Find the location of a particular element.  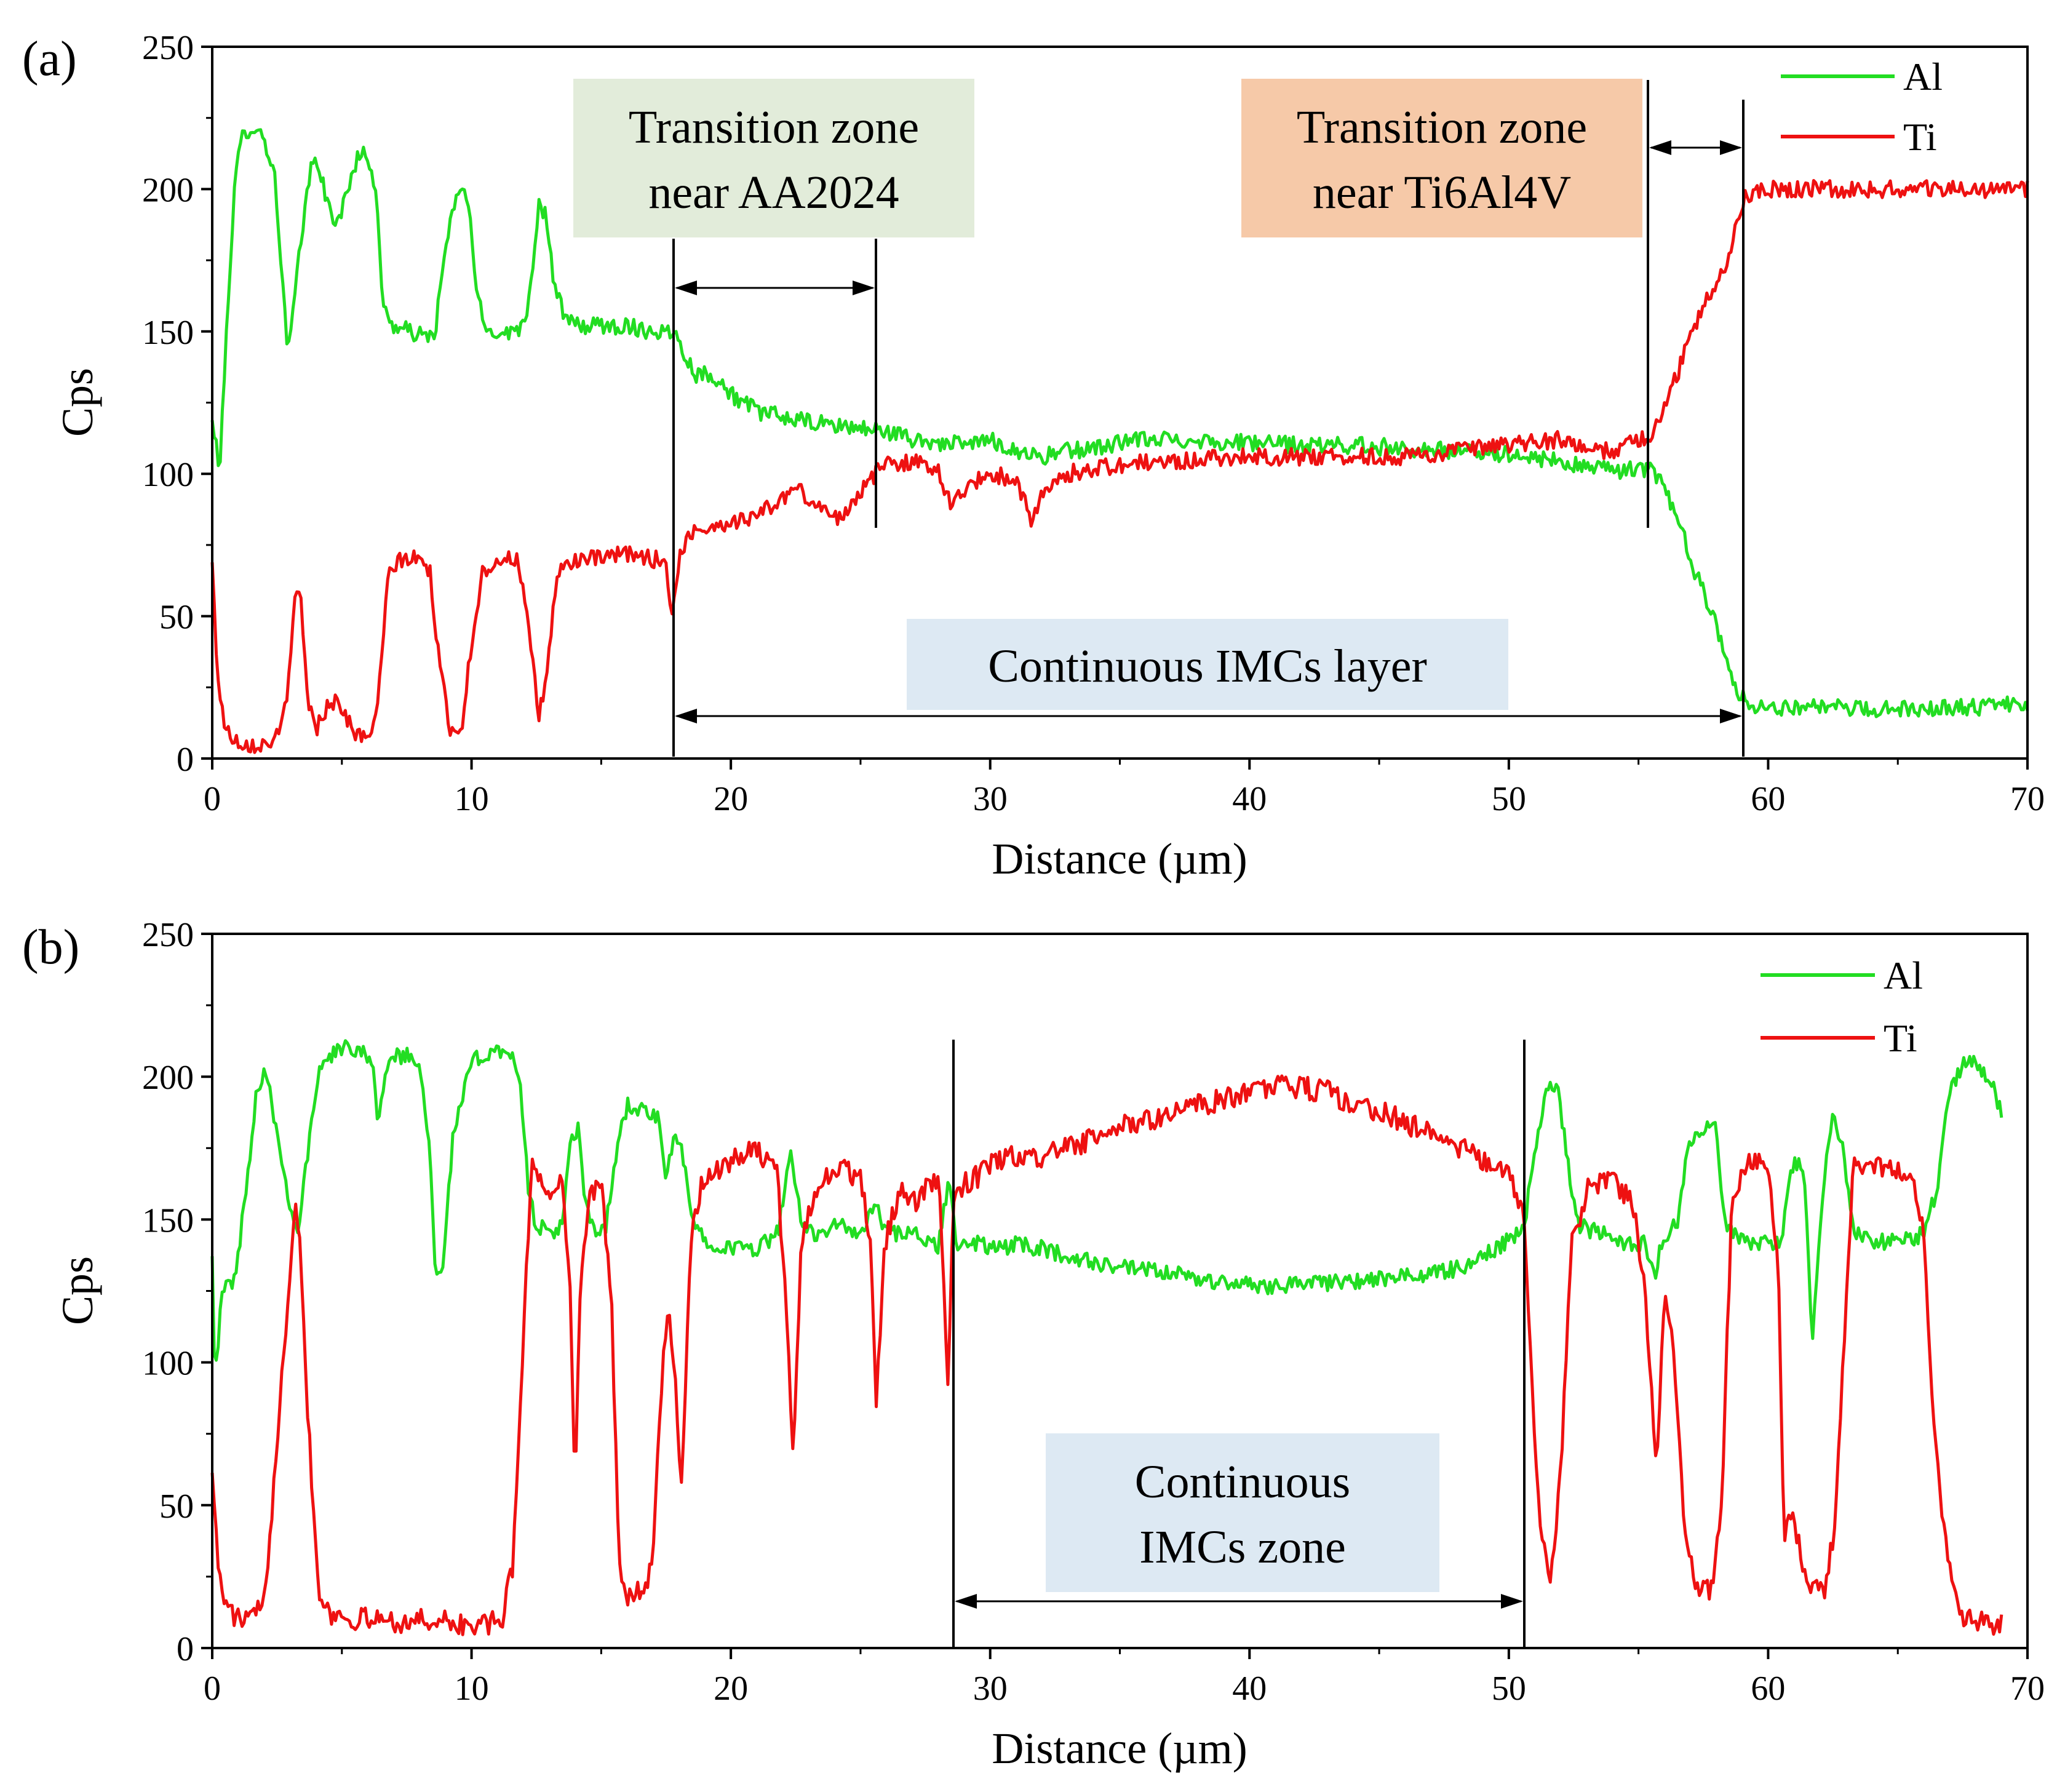

panel-a-arrow-imcs is located at coordinates (1208, 716).